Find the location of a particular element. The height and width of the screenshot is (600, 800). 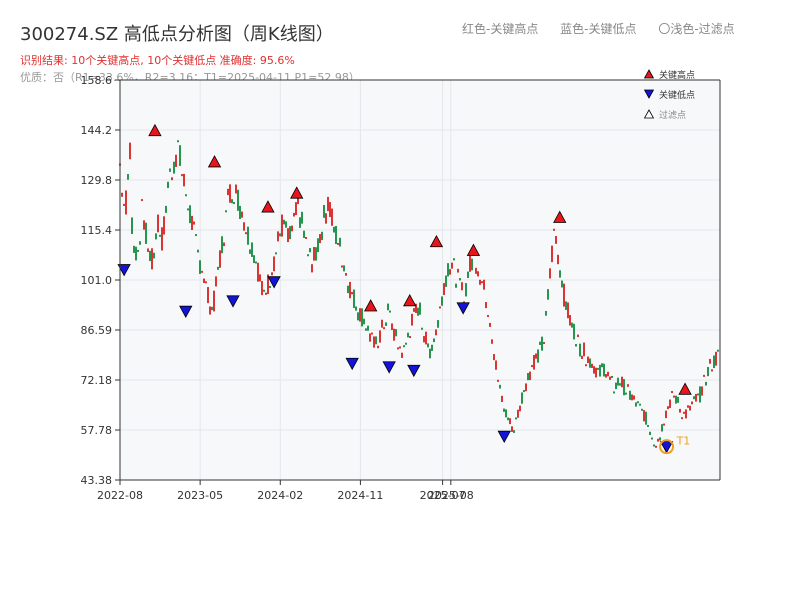

marker-legend: 关键高点 关键低点 过滤点 is located at coordinates (669, 94).